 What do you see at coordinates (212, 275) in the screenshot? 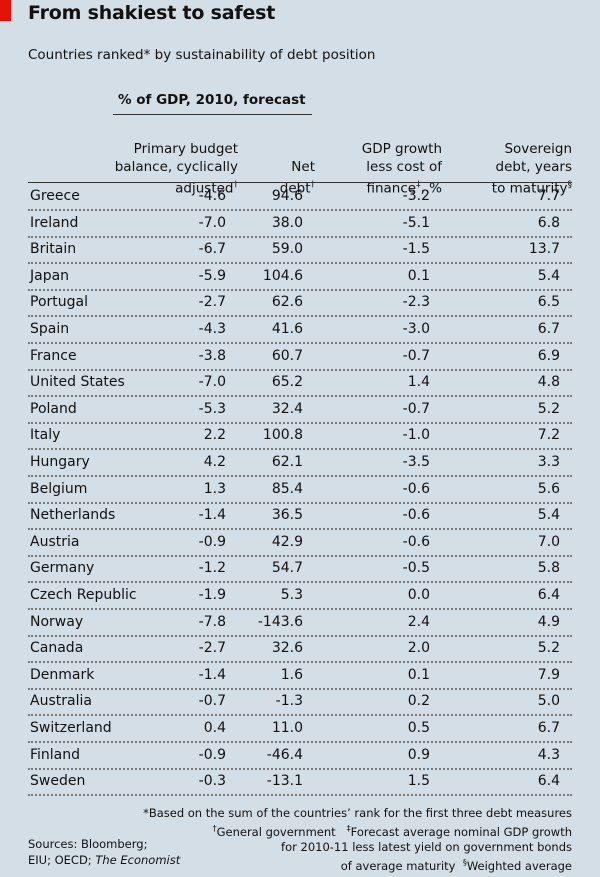
I see `primary-balance-value: -5.9` at bounding box center [212, 275].